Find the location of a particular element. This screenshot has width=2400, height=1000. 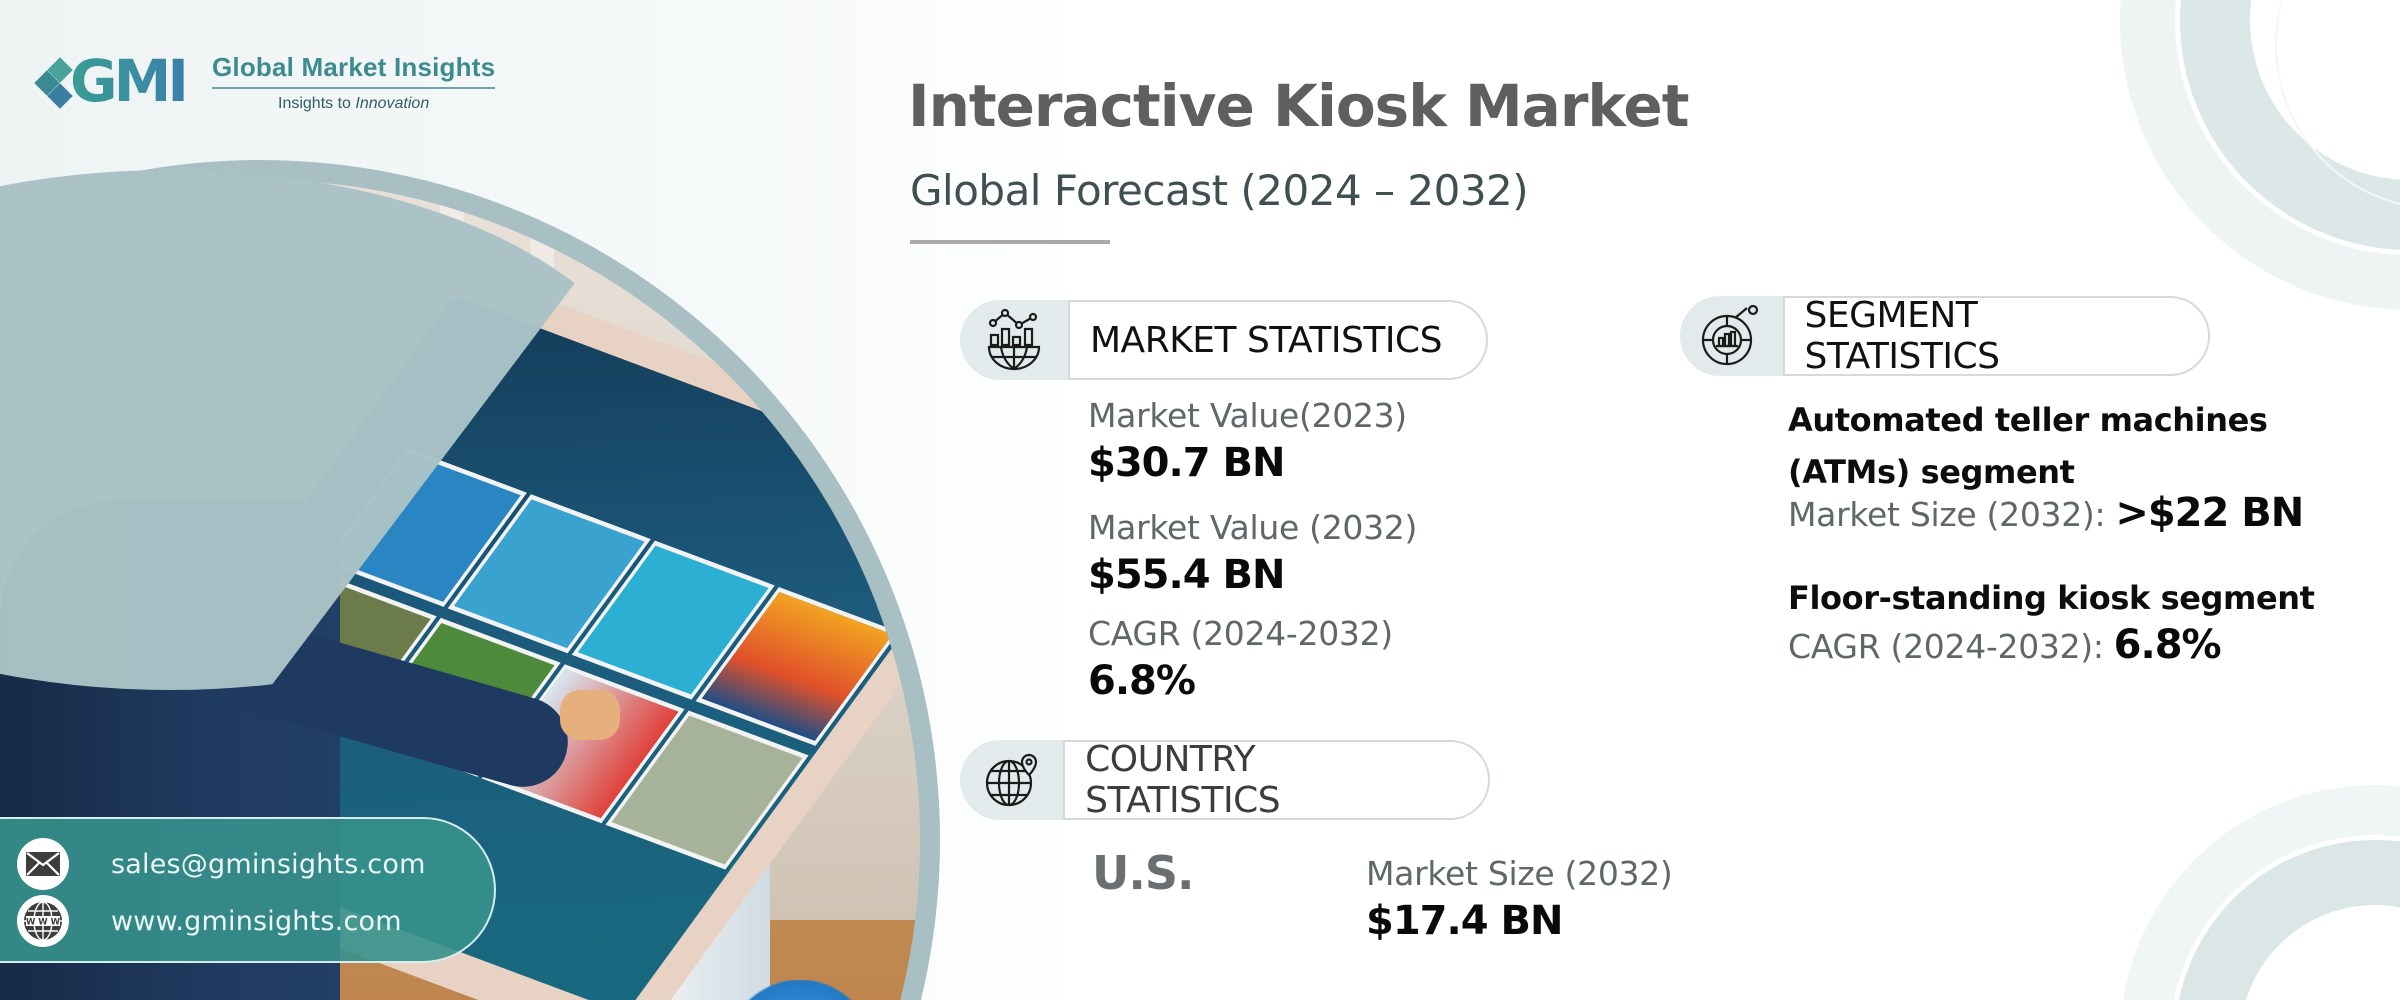

segment-atm-label: Market Size (2032): is located at coordinates (1947, 514).